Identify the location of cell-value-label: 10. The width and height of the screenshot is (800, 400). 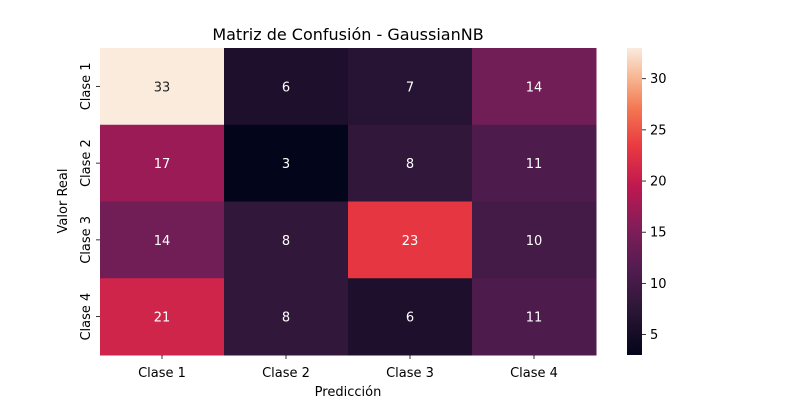
(534, 241).